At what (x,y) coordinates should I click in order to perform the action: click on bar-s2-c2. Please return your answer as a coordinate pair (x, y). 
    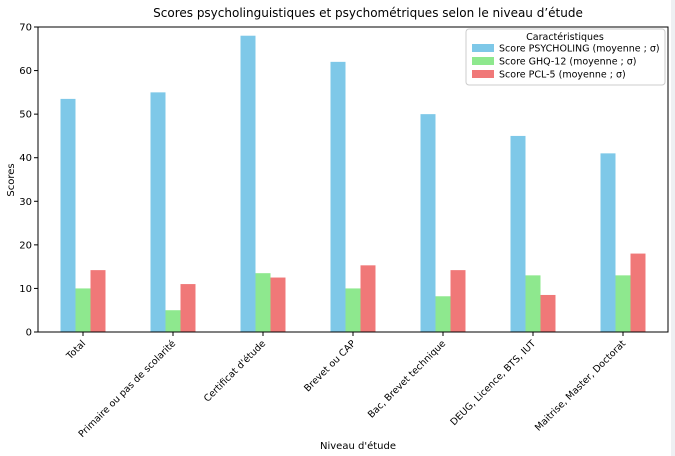
    Looking at the image, I should click on (173, 321).